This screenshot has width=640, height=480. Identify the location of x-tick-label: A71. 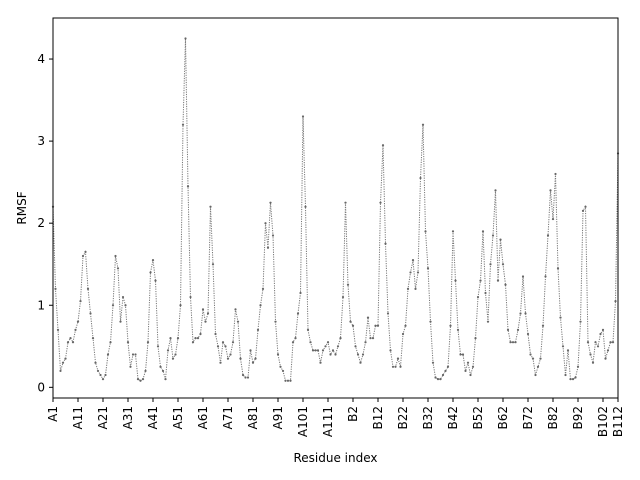
(228, 417).